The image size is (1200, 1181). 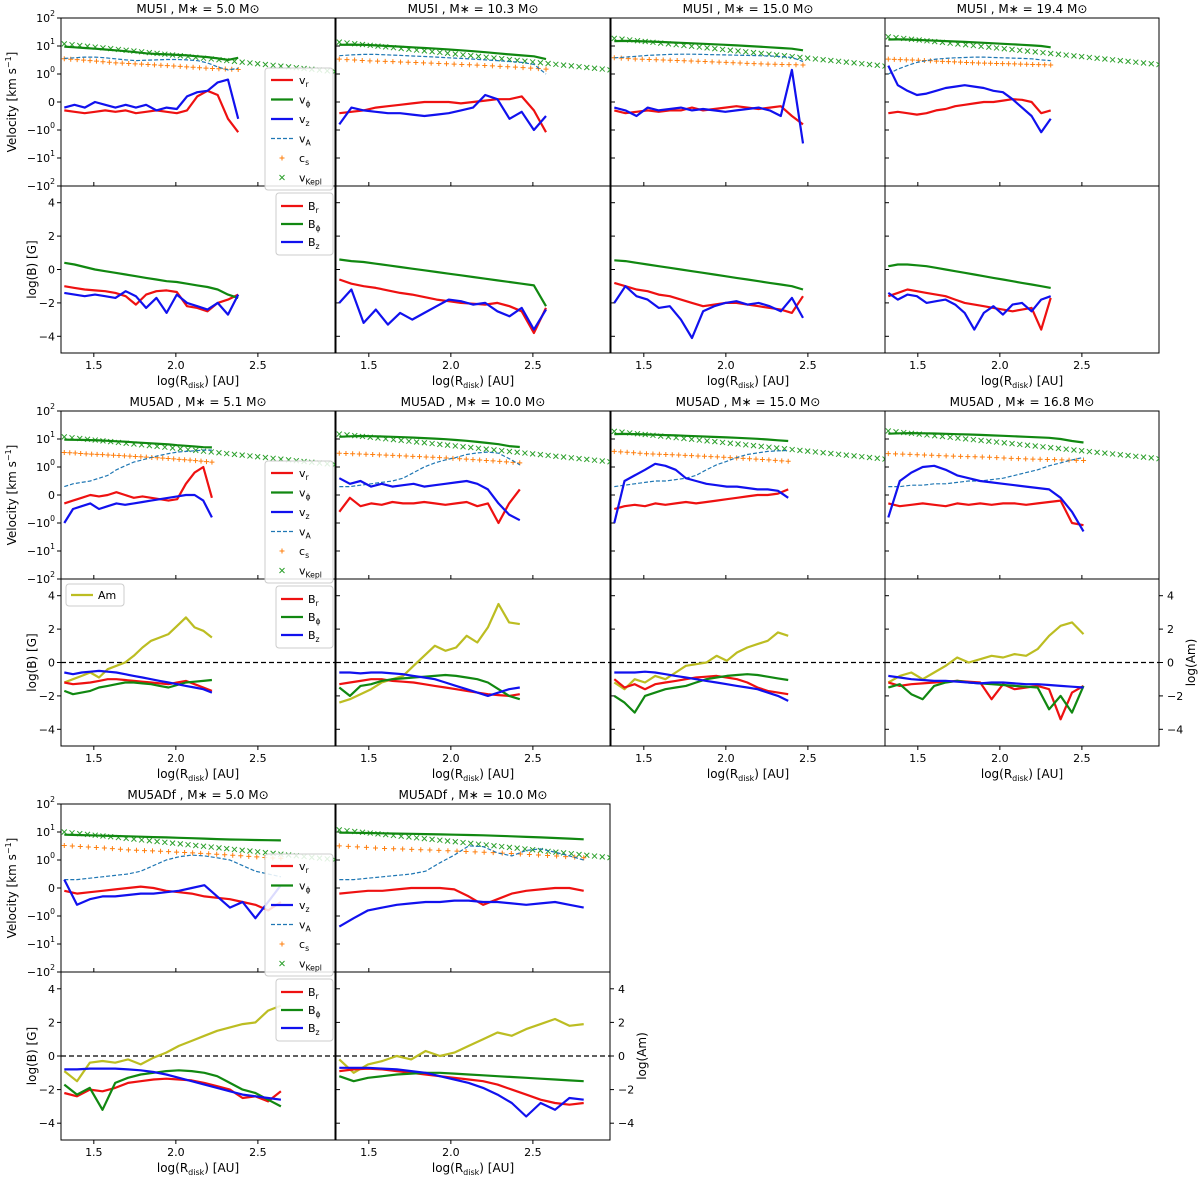 What do you see at coordinates (151, 53) in the screenshot?
I see `vphi-line` at bounding box center [151, 53].